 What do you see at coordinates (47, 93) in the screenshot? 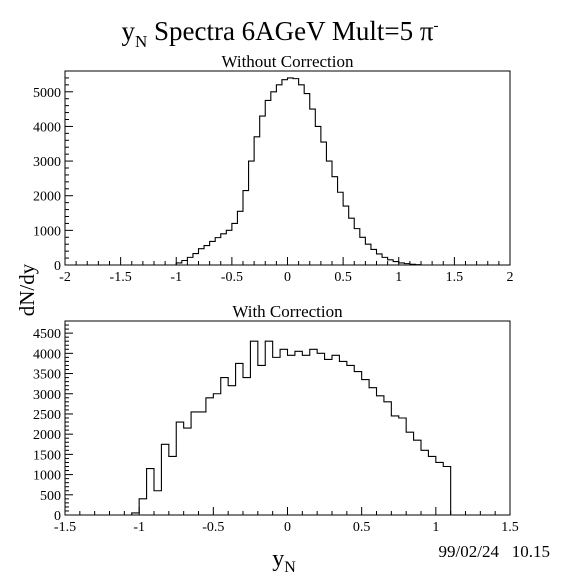
I see `y-tick-label: 5000` at bounding box center [47, 93].